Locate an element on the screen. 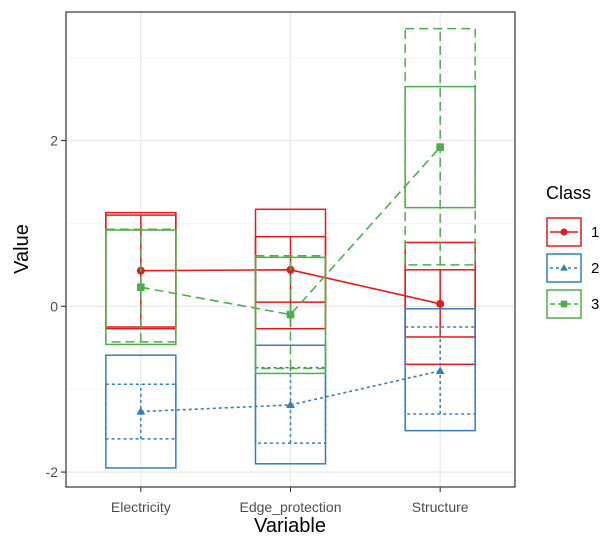  x-tick-label-2: Structure is located at coordinates (440, 507).